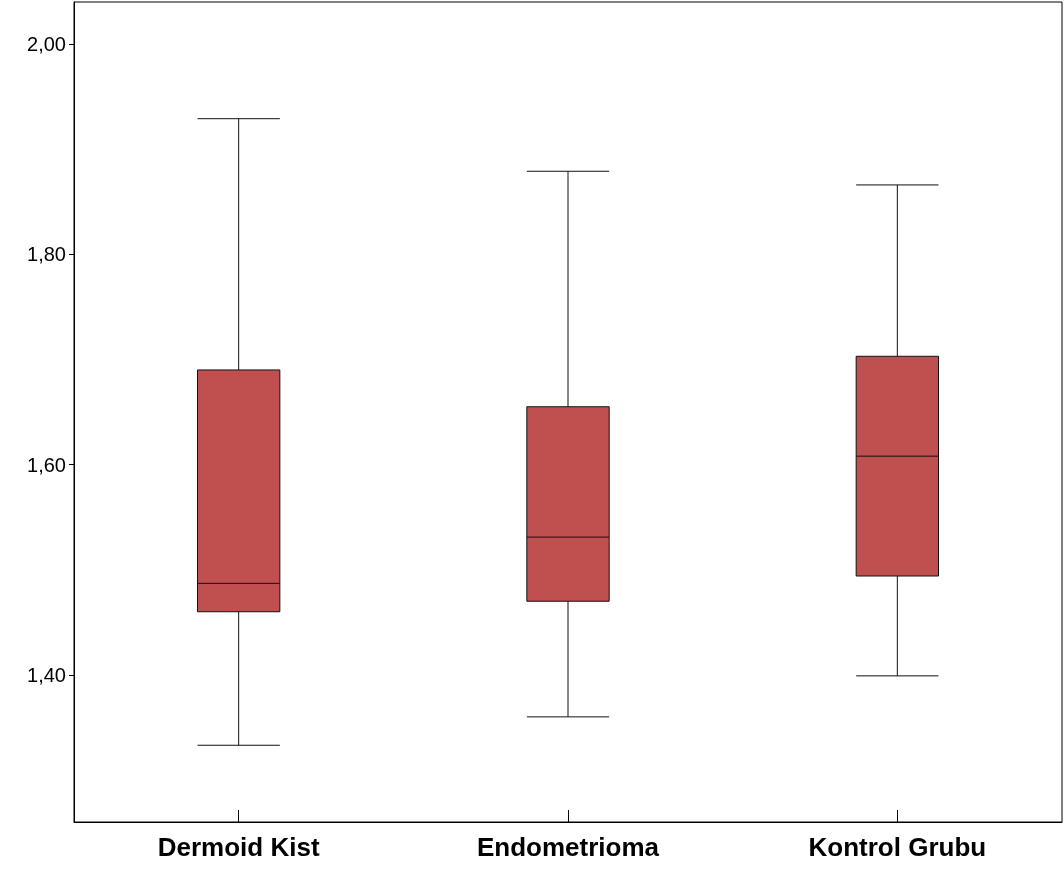  I want to click on y-tick-label: 1,60, so click(46, 464).